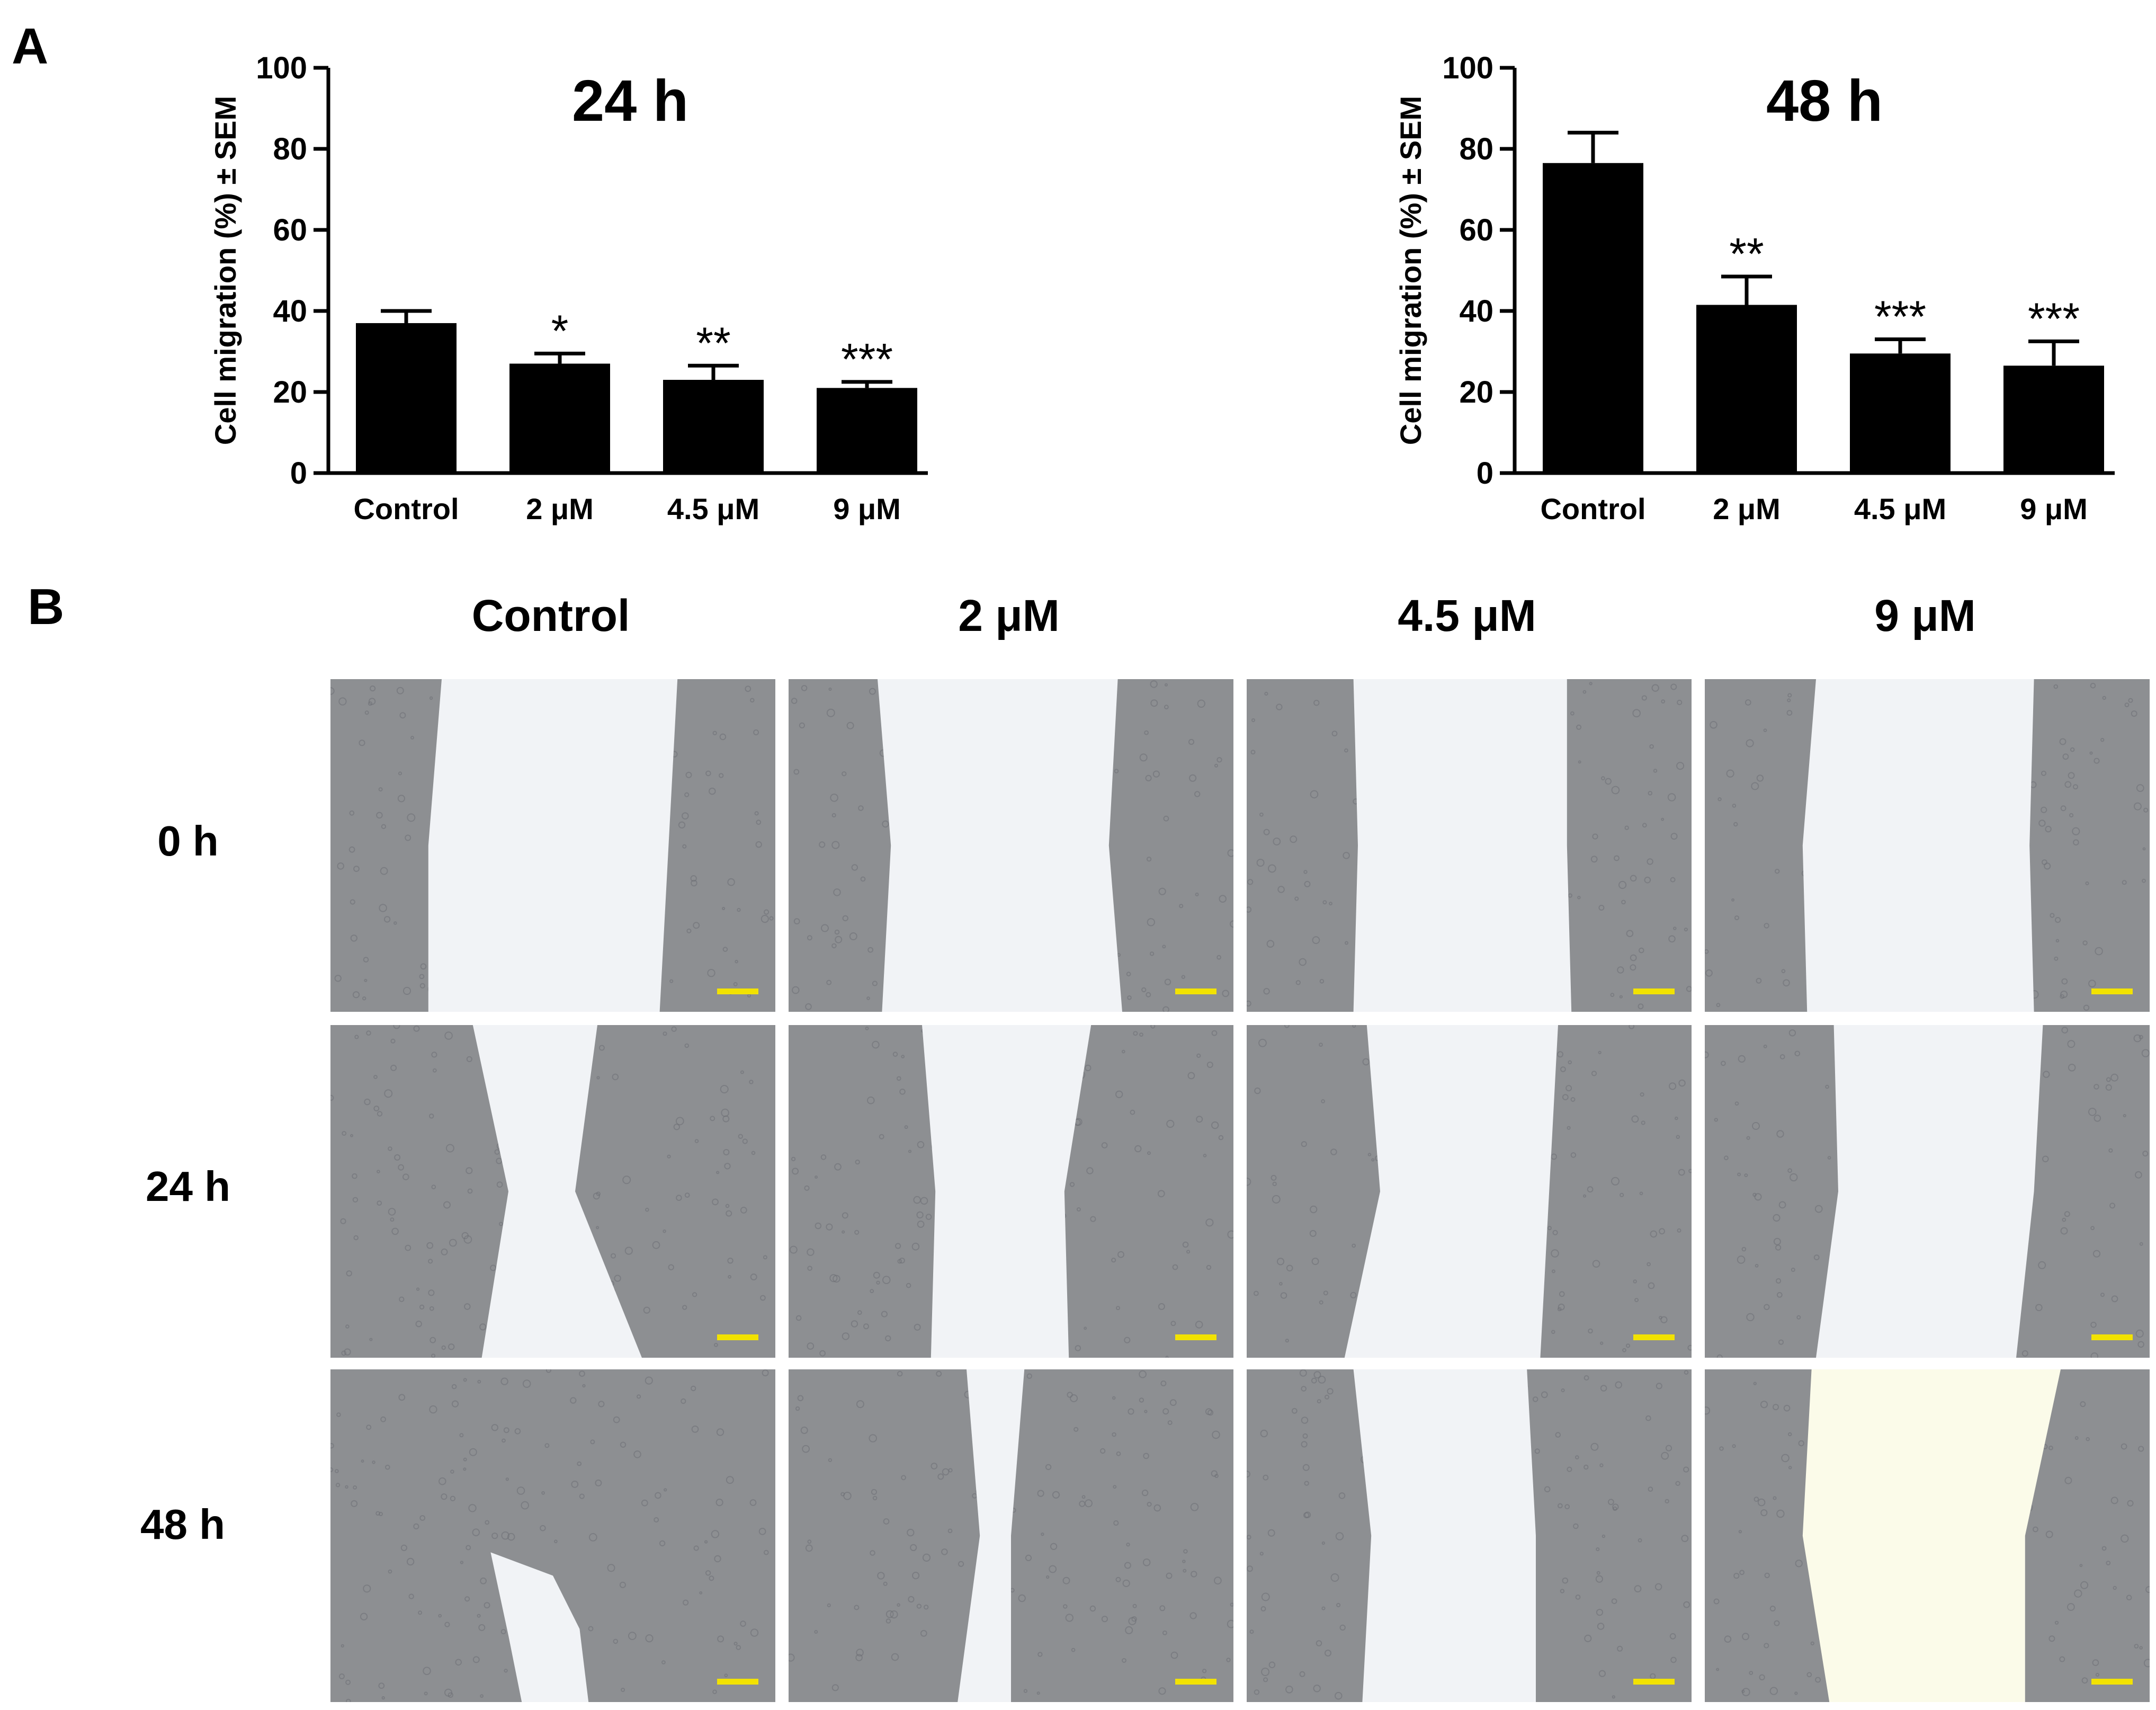  What do you see at coordinates (1011, 846) in the screenshot?
I see `micrograph-0h-col2` at bounding box center [1011, 846].